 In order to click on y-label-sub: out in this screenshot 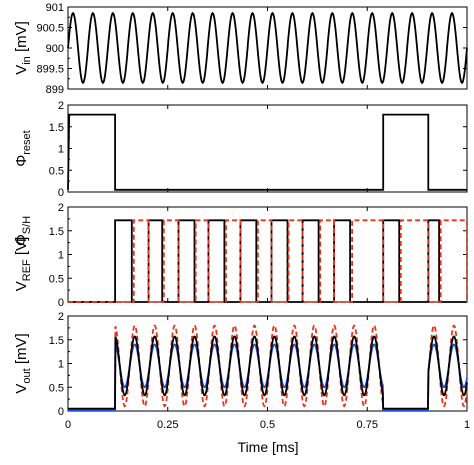, I will do `click(27, 375)`.